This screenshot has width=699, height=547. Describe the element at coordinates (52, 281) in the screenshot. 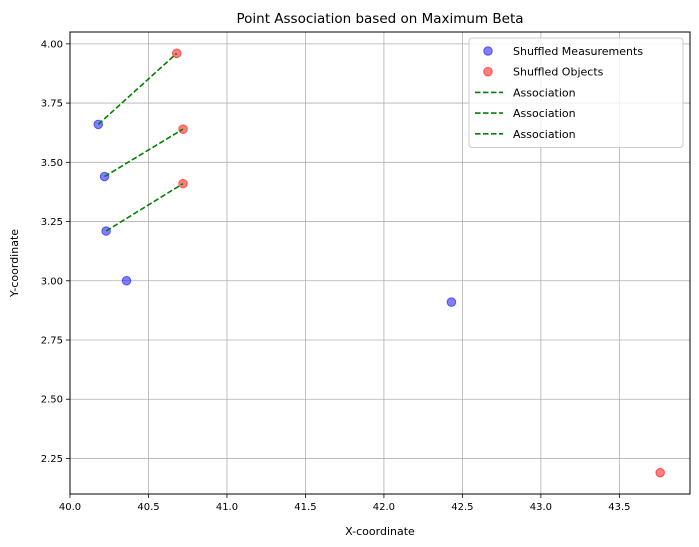

I see `y-tick-label: 3.00` at that location.